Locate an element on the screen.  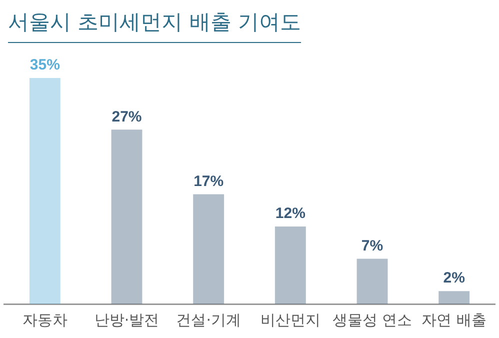
x-tick-label: 자동차 is located at coordinates (45, 319).